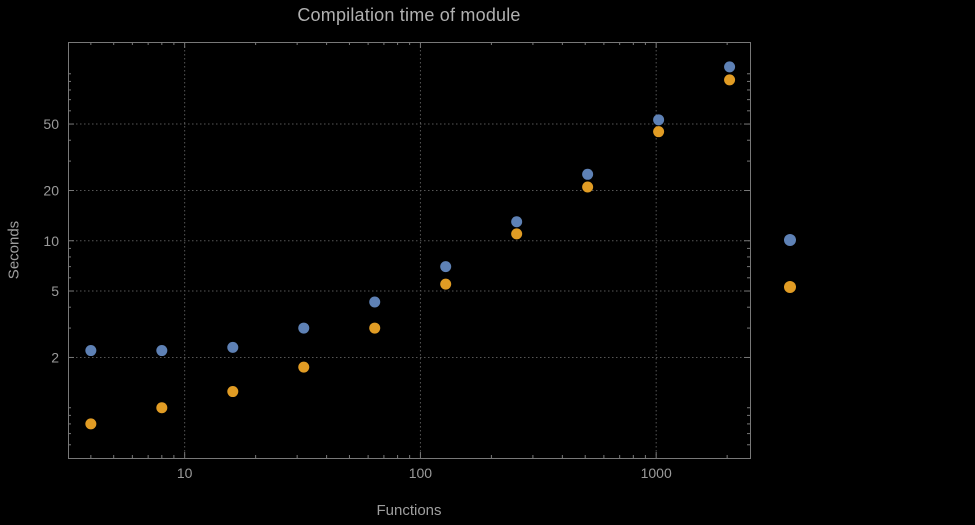 The height and width of the screenshot is (525, 975). I want to click on y-tick-label: 20, so click(51, 190).